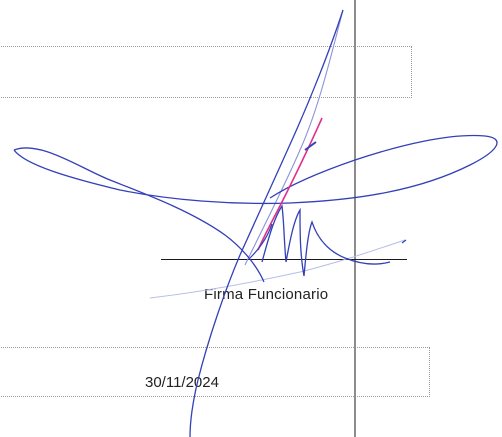  What do you see at coordinates (206, 72) in the screenshot?
I see `top-field-box` at bounding box center [206, 72].